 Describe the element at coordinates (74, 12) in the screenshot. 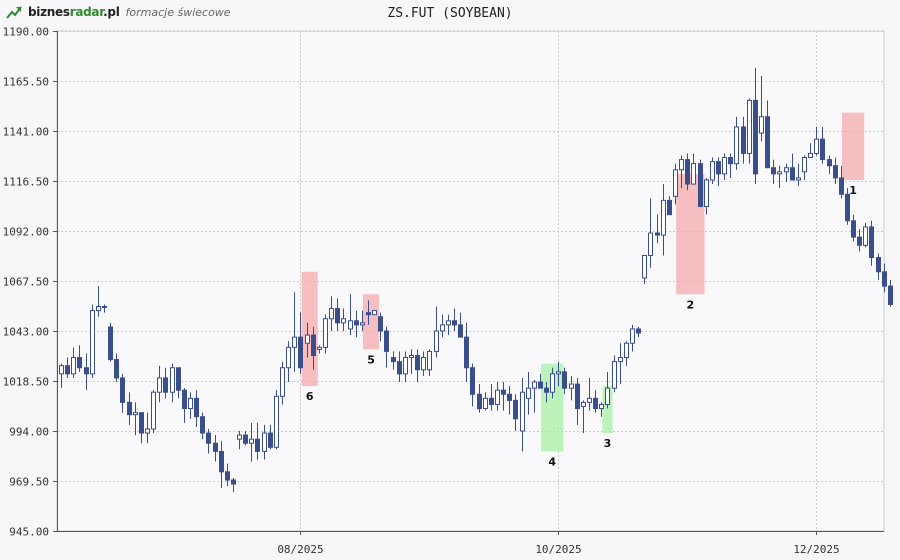

I see `brand-logo-text: biznesradar.pl` at that location.